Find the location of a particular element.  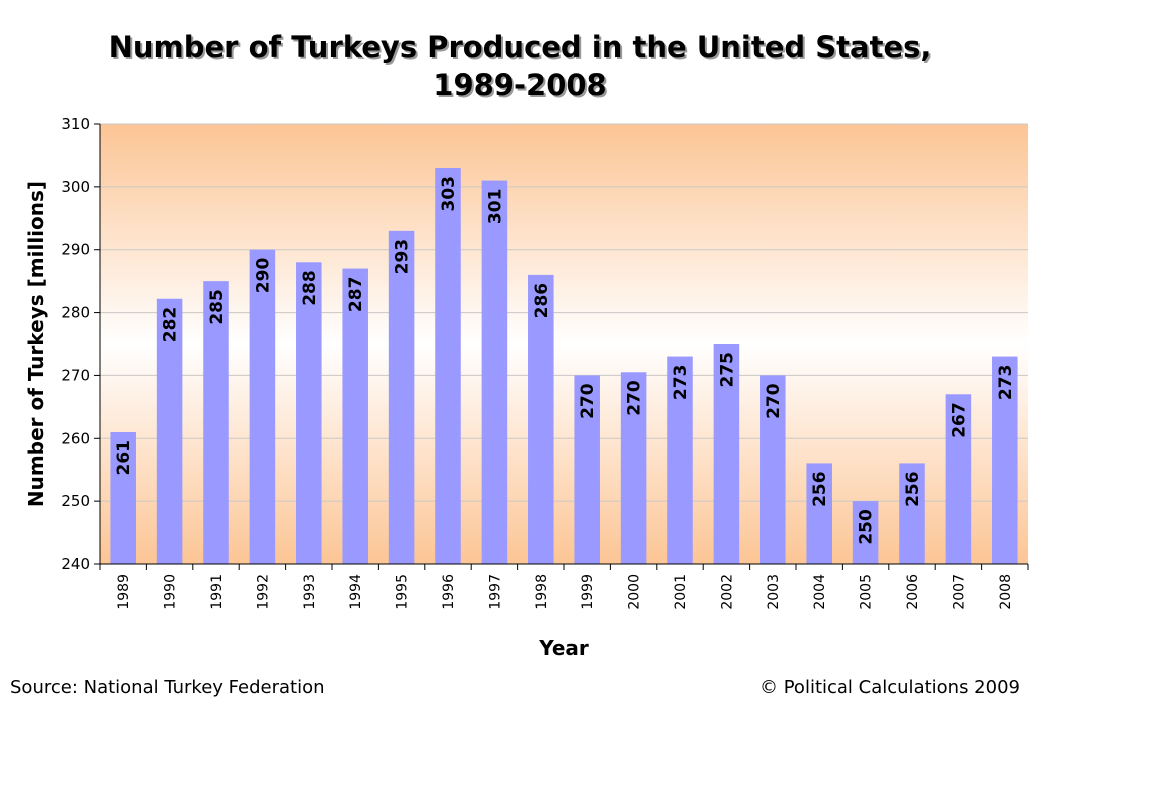

bar-1989 is located at coordinates (123, 498).